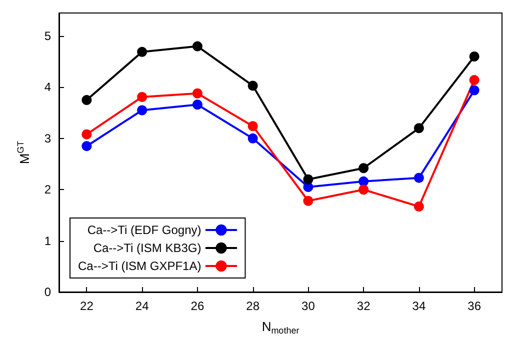 The image size is (518, 348). Describe the element at coordinates (48, 36) in the screenshot. I see `y-tick-label: 5` at that location.